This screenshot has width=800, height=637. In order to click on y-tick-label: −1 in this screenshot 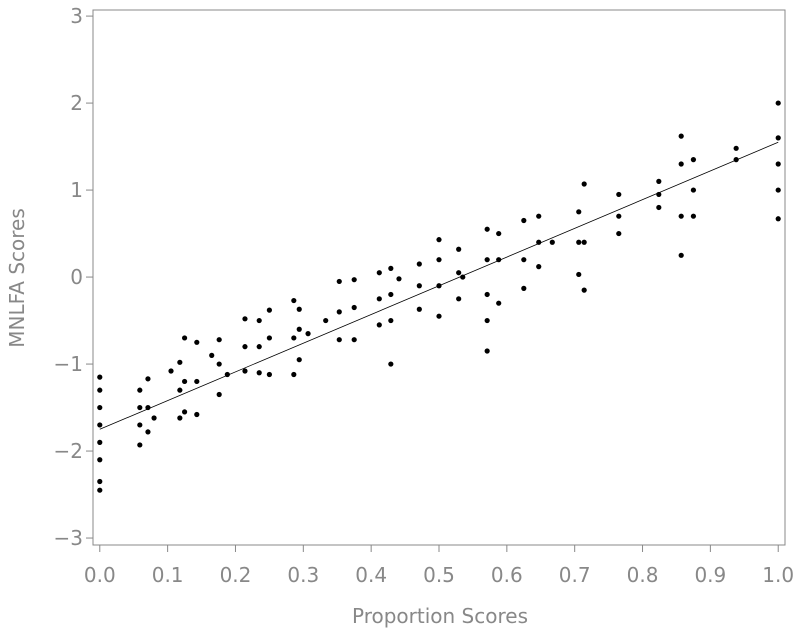, I will do `click(68, 364)`.